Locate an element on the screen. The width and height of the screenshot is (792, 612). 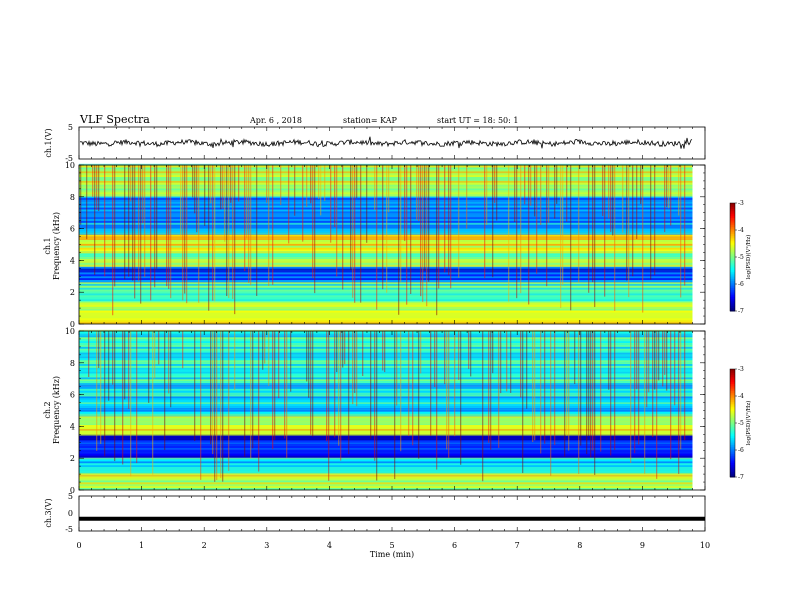
freq-tick-label: 10 is located at coordinates (70, 165).